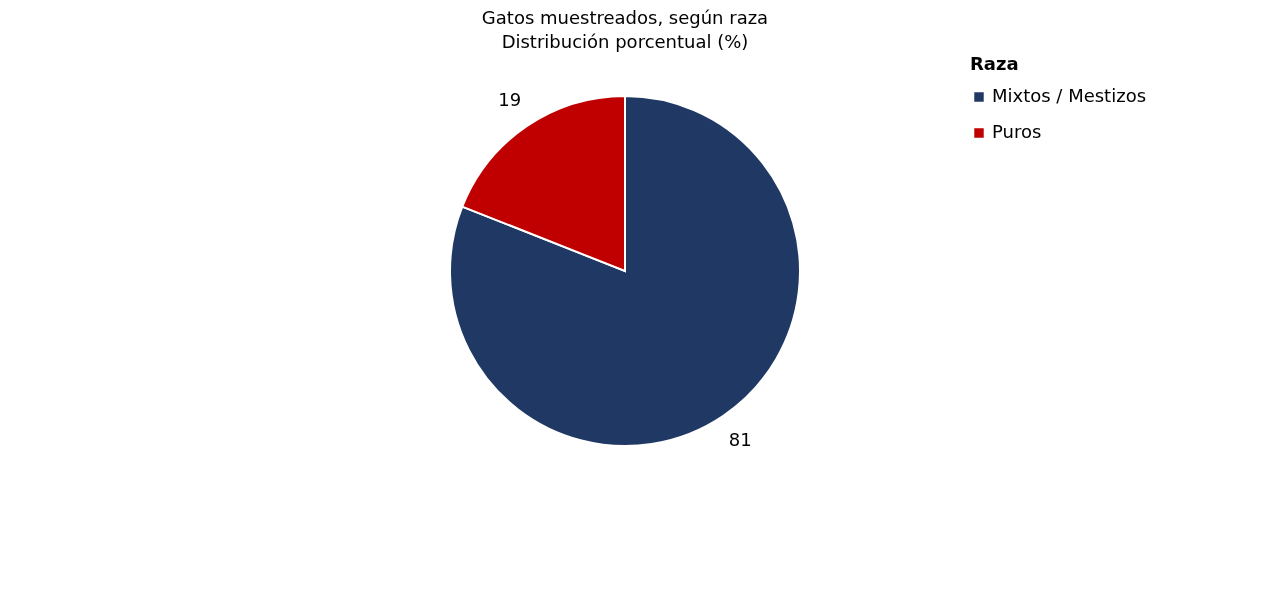 Image resolution: width=1276 pixels, height=606 pixels. Describe the element at coordinates (740, 439) in the screenshot. I see `data-label: 81` at that location.